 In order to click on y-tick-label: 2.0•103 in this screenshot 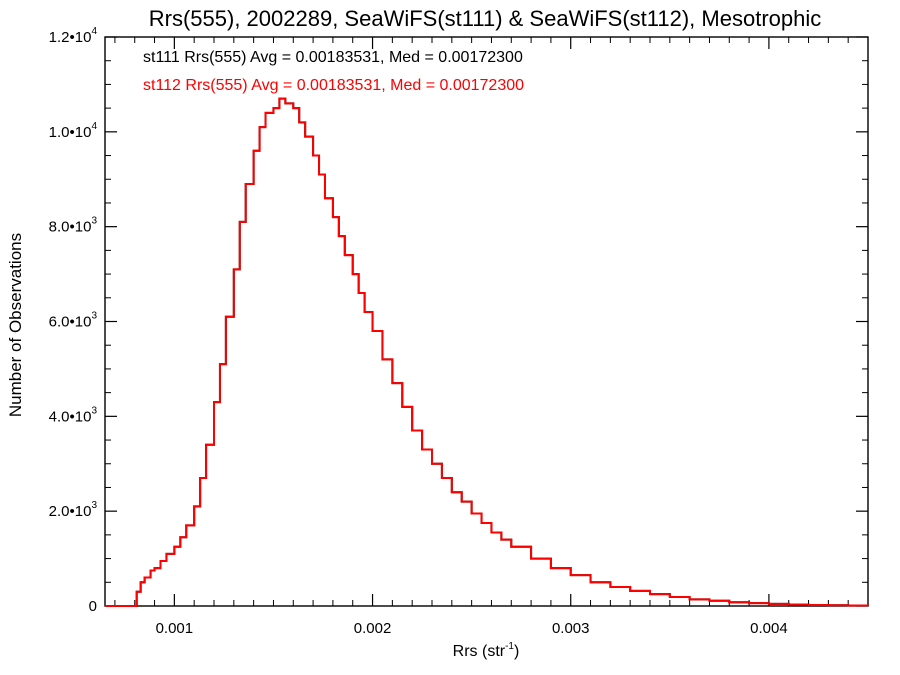, I will do `click(73, 510)`.